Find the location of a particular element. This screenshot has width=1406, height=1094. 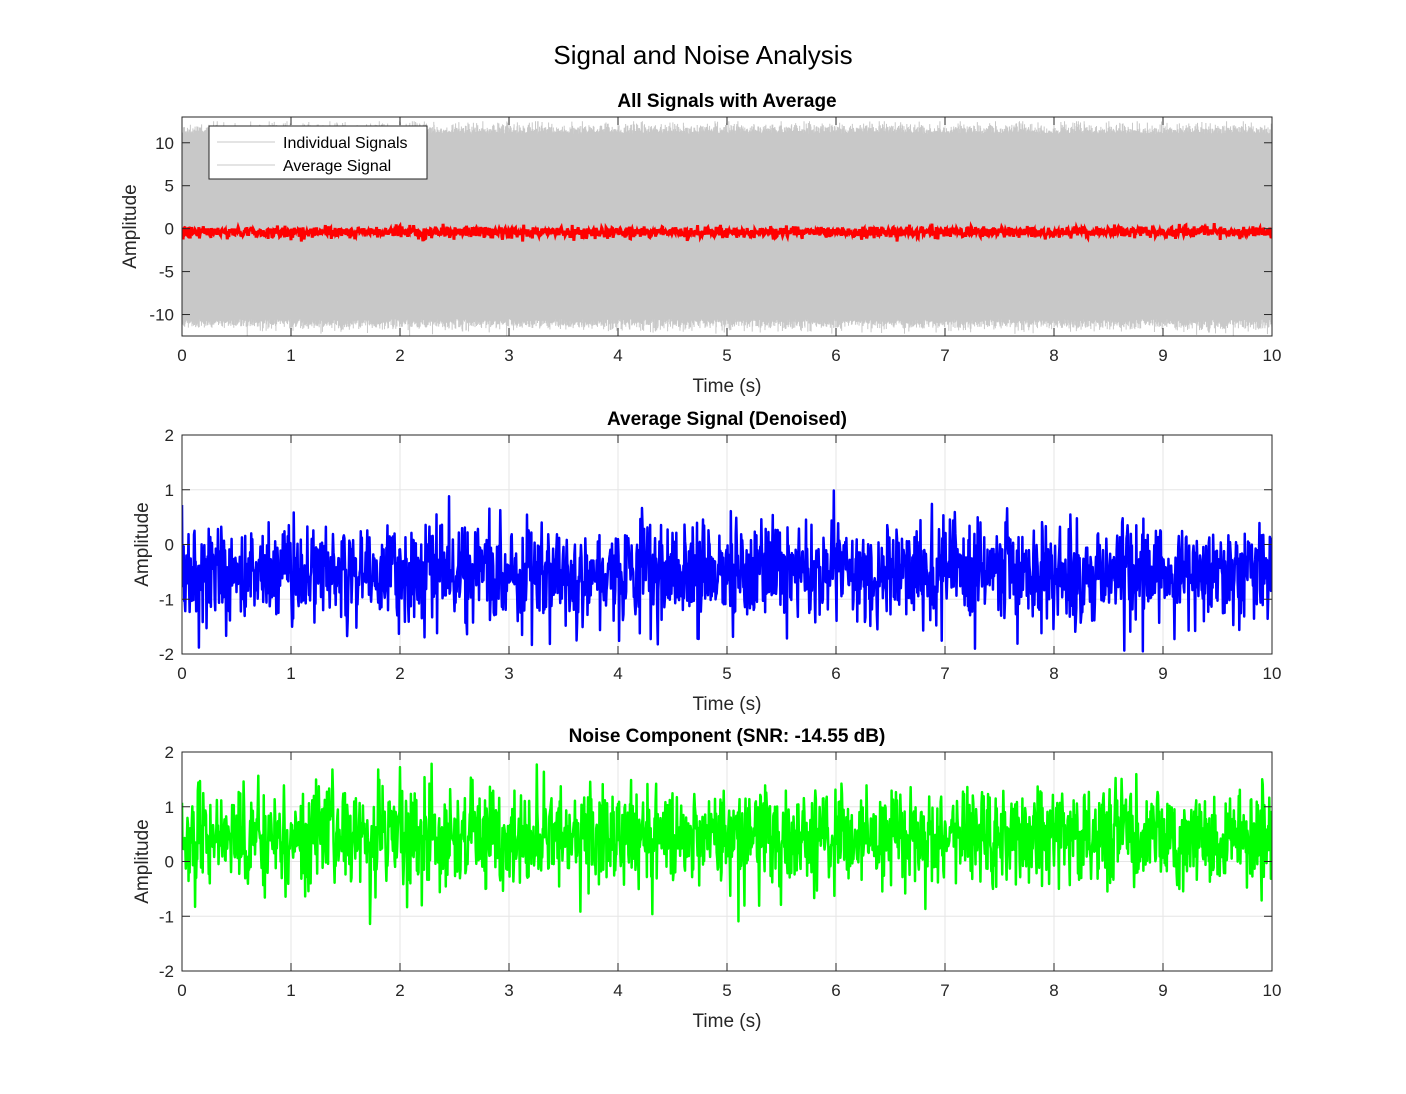

axes-title: Noise Component (SNR: -14.55 dB) is located at coordinates (727, 736).